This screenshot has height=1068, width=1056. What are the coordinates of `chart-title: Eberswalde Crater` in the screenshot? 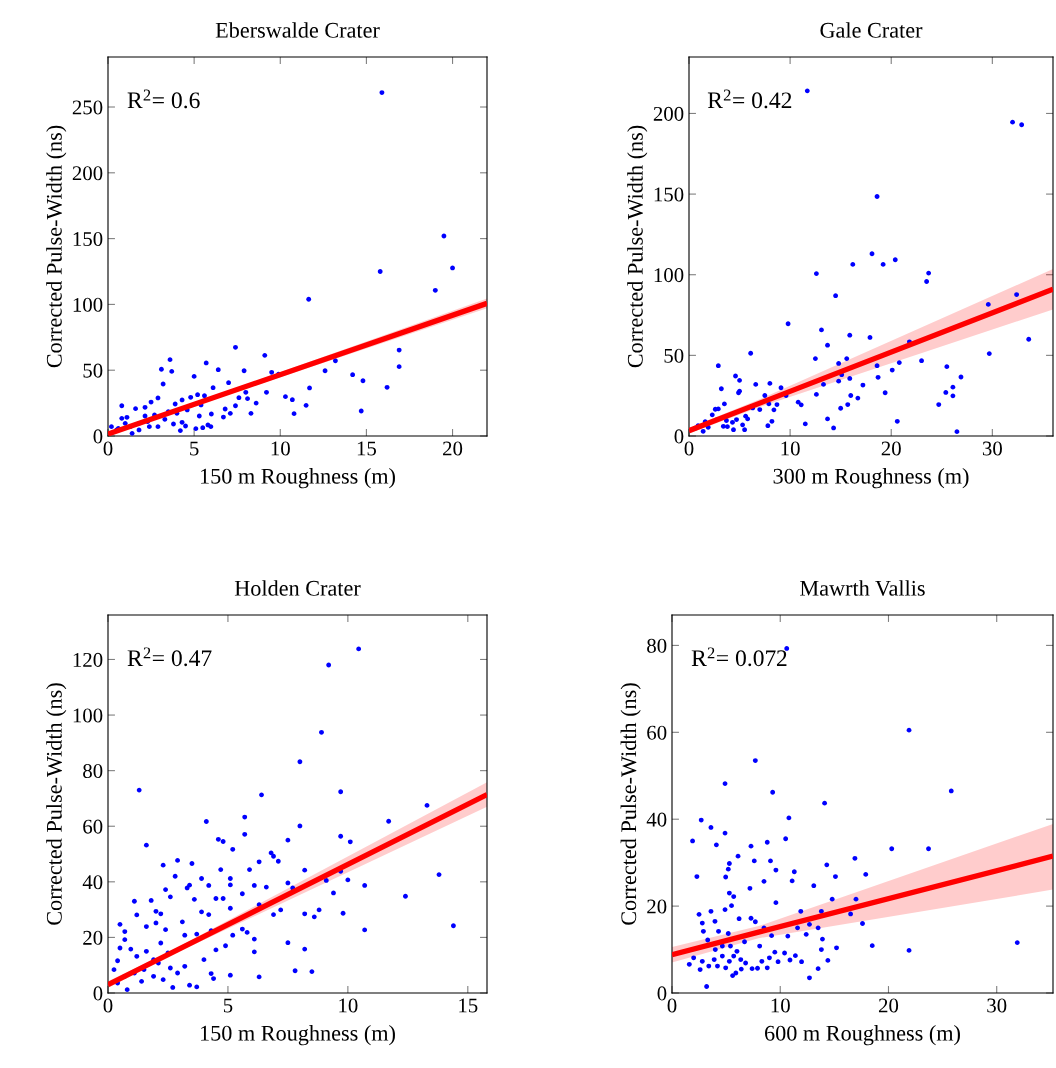 It's located at (297, 30).